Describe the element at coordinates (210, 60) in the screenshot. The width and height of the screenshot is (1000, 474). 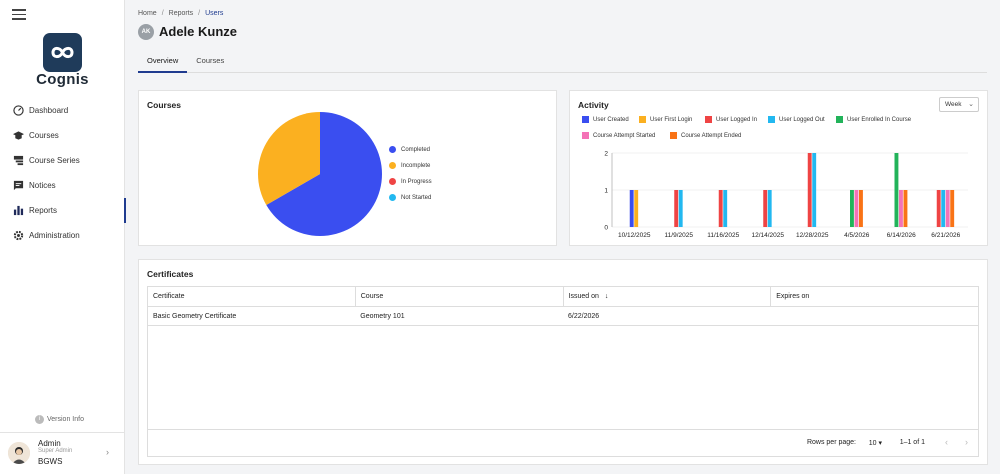
I see `tab-courses: Courses` at that location.